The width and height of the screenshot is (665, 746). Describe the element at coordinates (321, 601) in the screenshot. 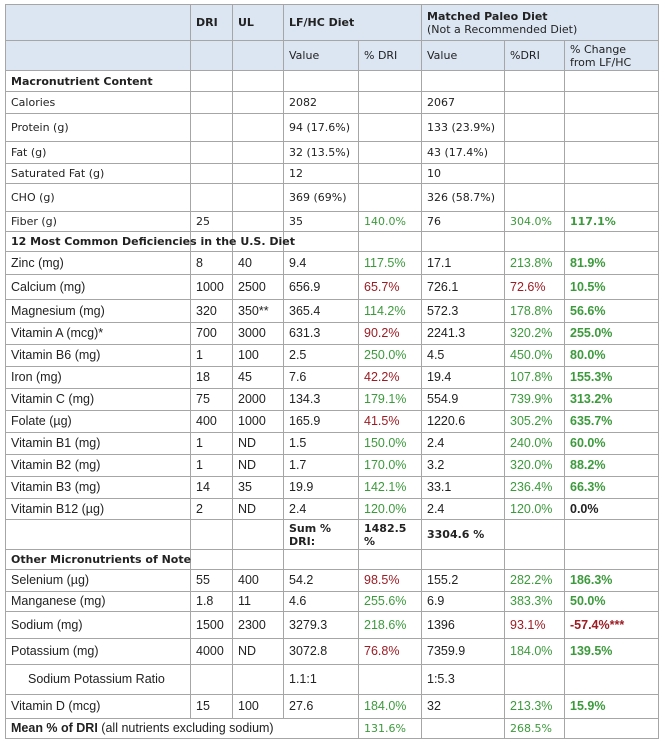

I see `value-cell: 4.6` at that location.